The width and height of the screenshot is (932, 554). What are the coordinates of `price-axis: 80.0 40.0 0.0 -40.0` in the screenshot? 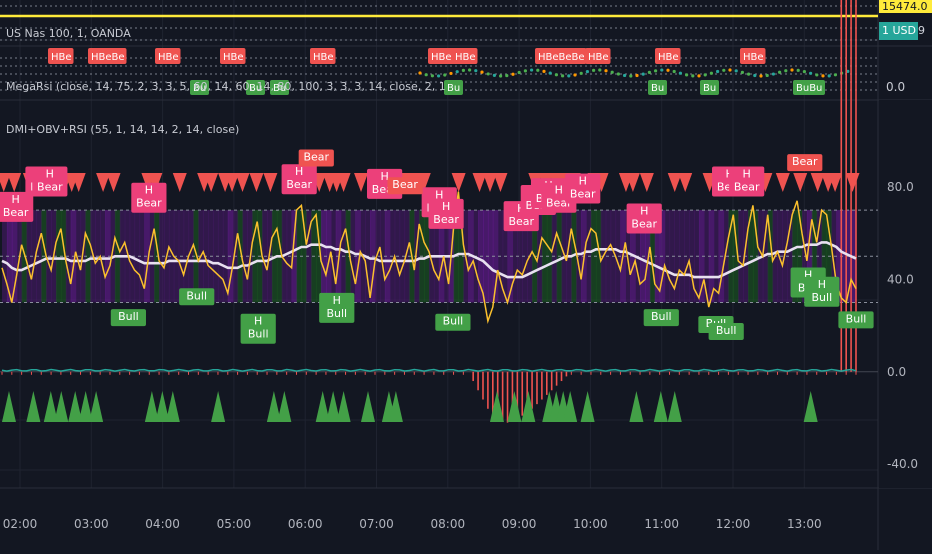 It's located at (905, 294).